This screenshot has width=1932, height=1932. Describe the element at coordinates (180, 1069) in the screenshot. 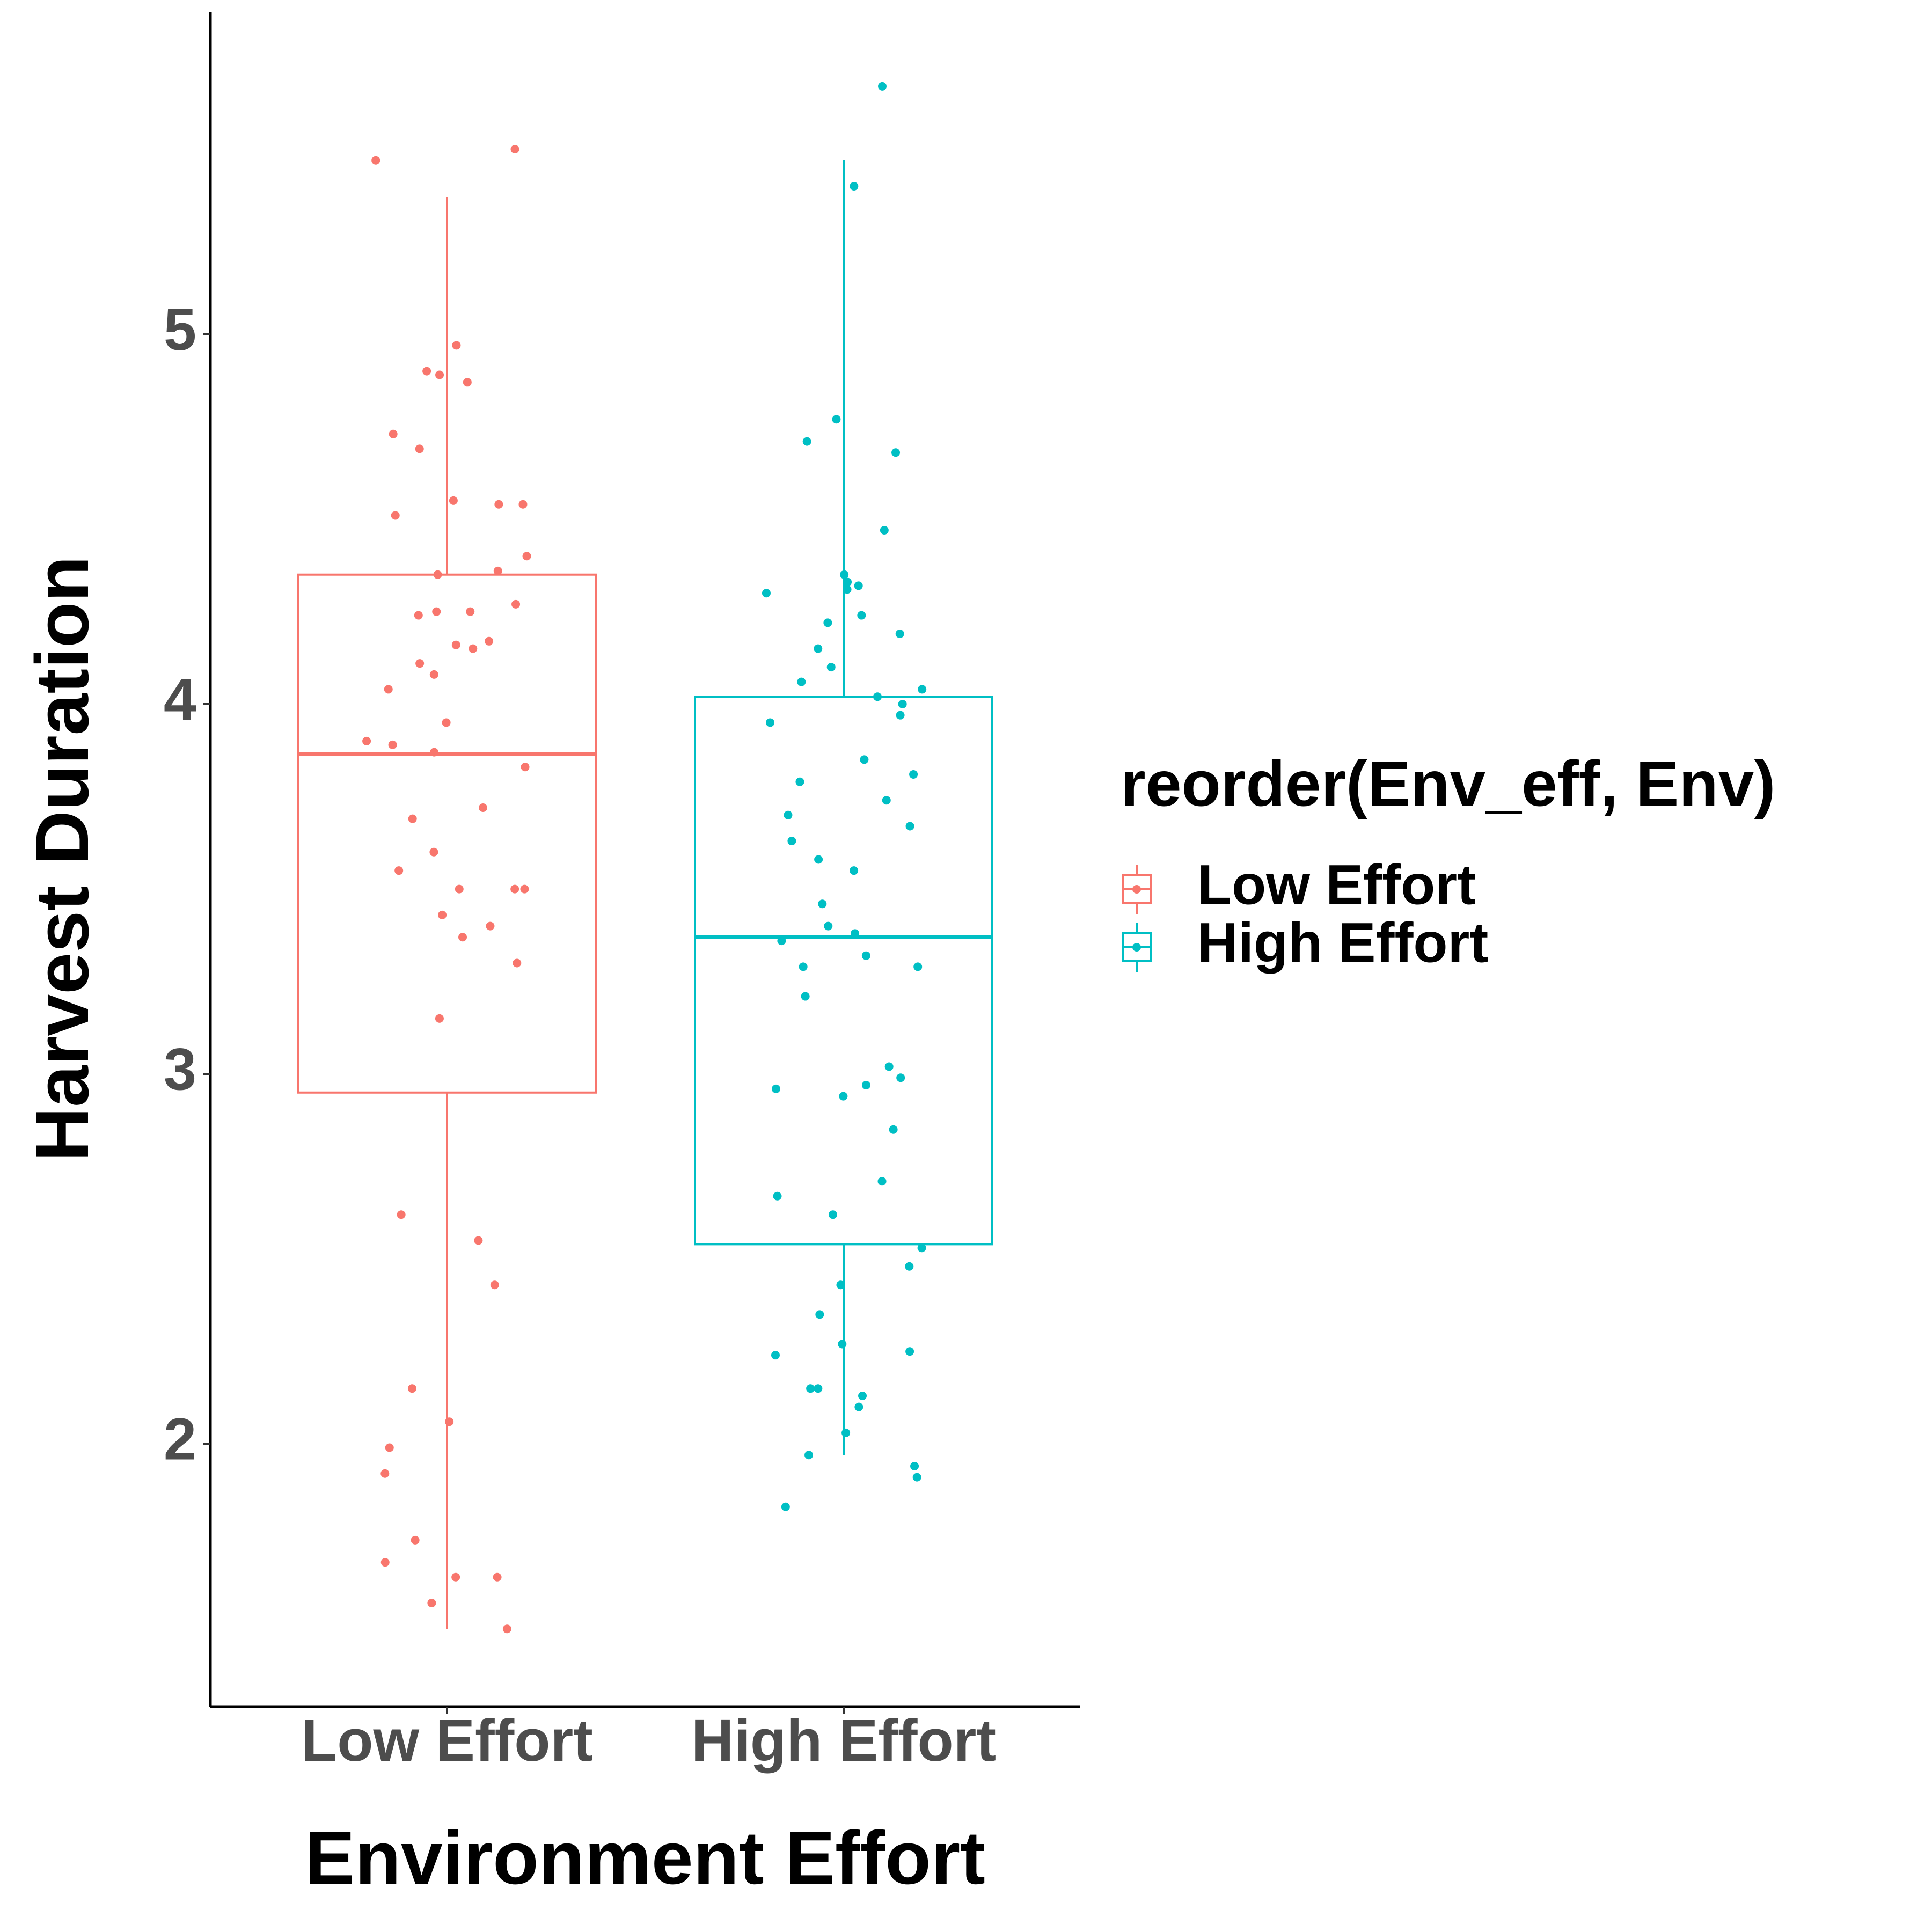

I see `y-tick-label: 3` at that location.